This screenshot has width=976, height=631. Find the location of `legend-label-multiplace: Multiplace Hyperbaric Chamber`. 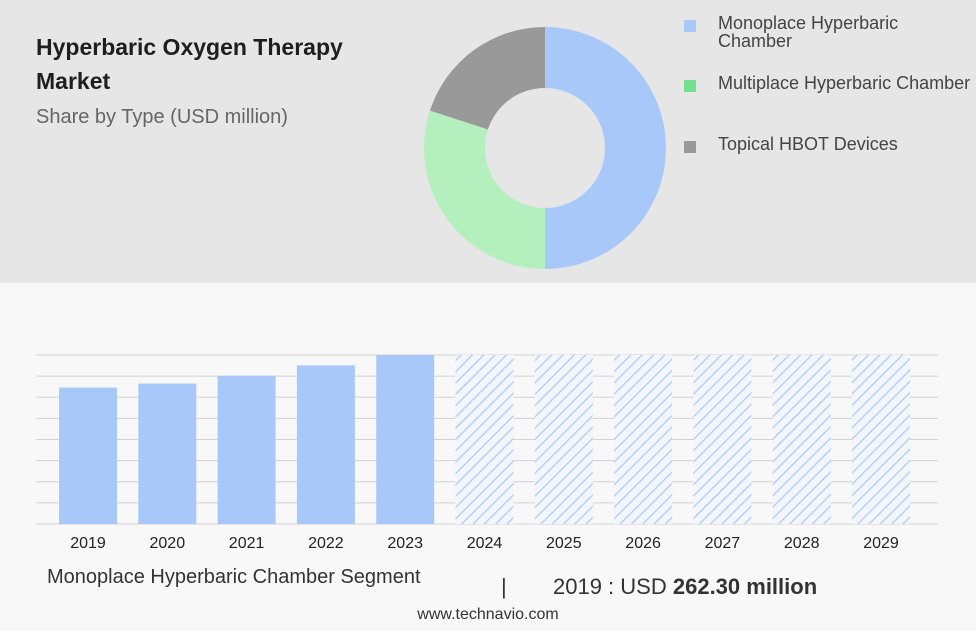

legend-label-multiplace: Multiplace Hyperbaric Chamber is located at coordinates (844, 83).